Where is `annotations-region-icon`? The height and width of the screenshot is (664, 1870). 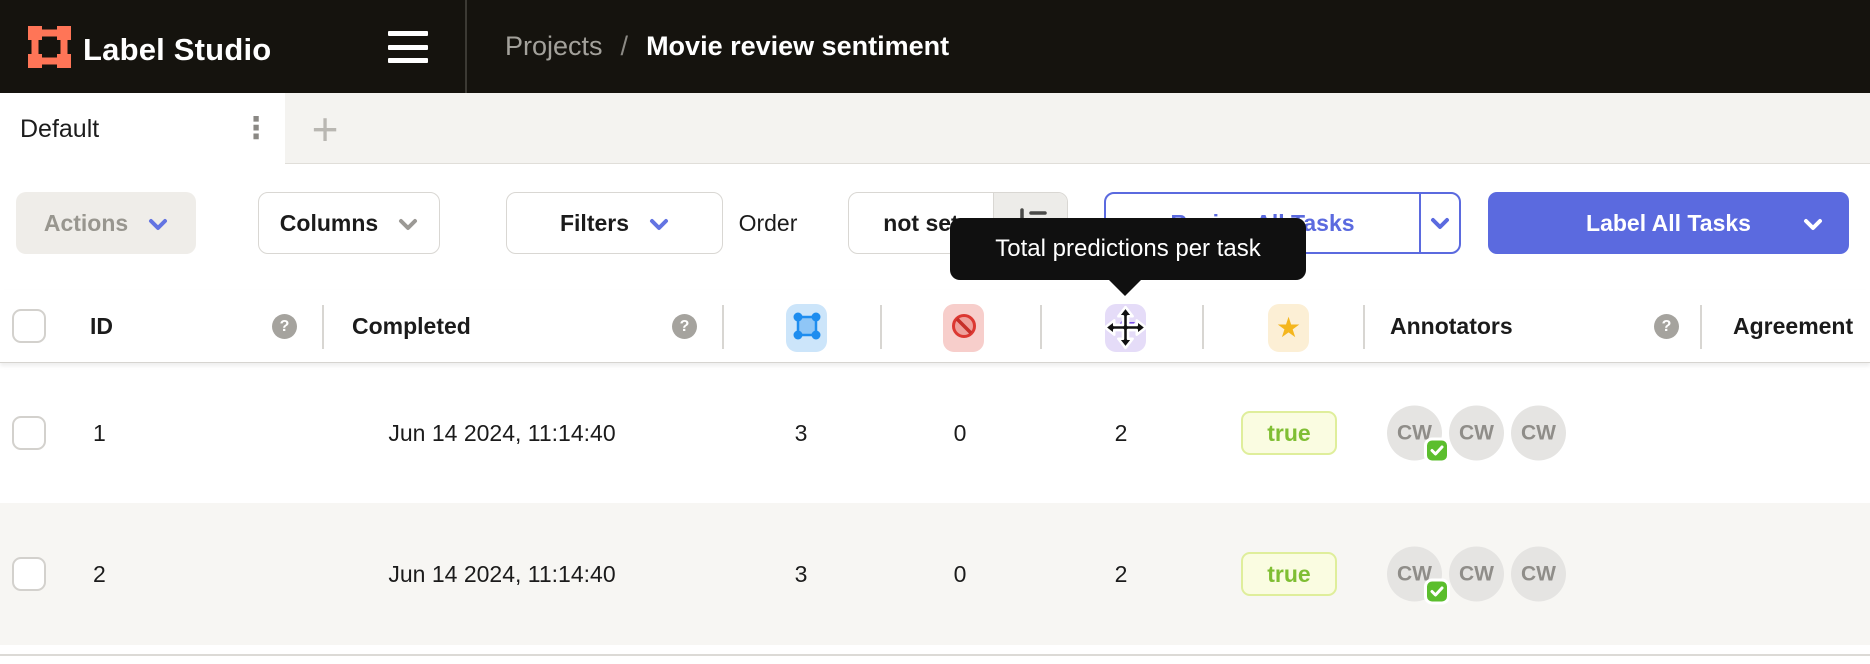
annotations-region-icon is located at coordinates (807, 328).